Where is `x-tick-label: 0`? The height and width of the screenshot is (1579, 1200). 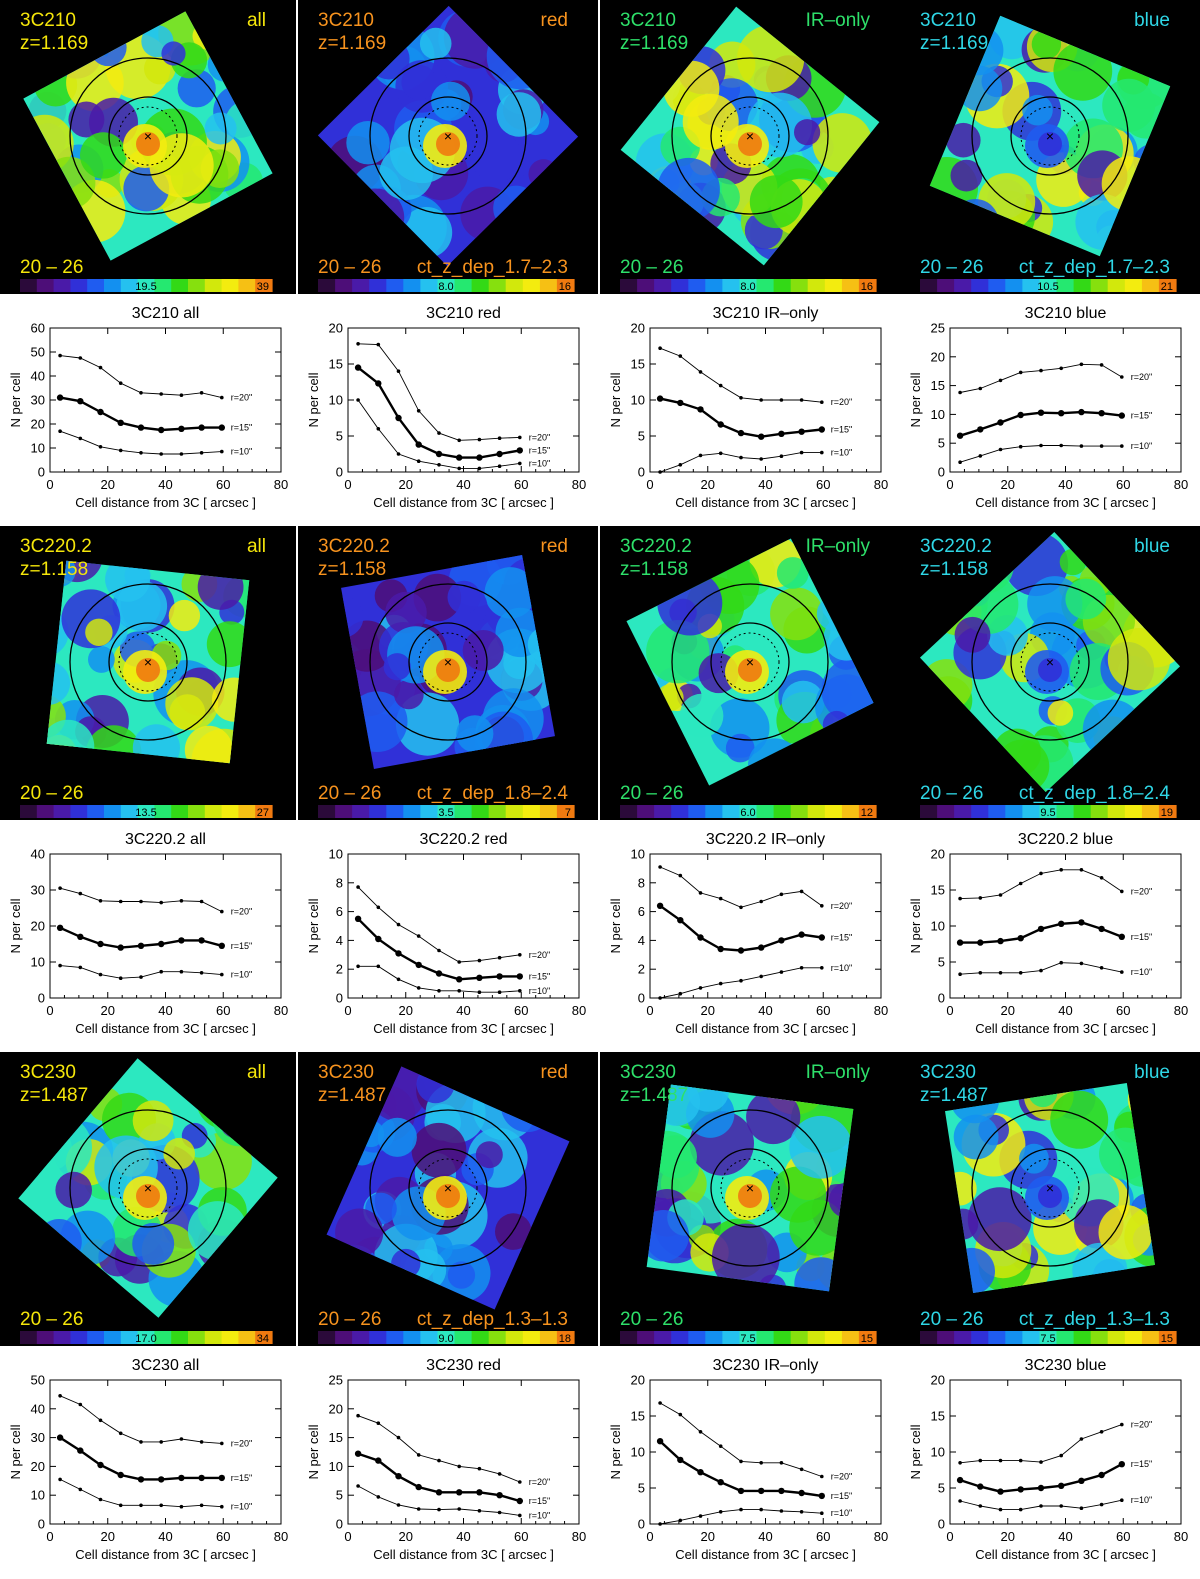
x-tick-label: 0 is located at coordinates (649, 1010).